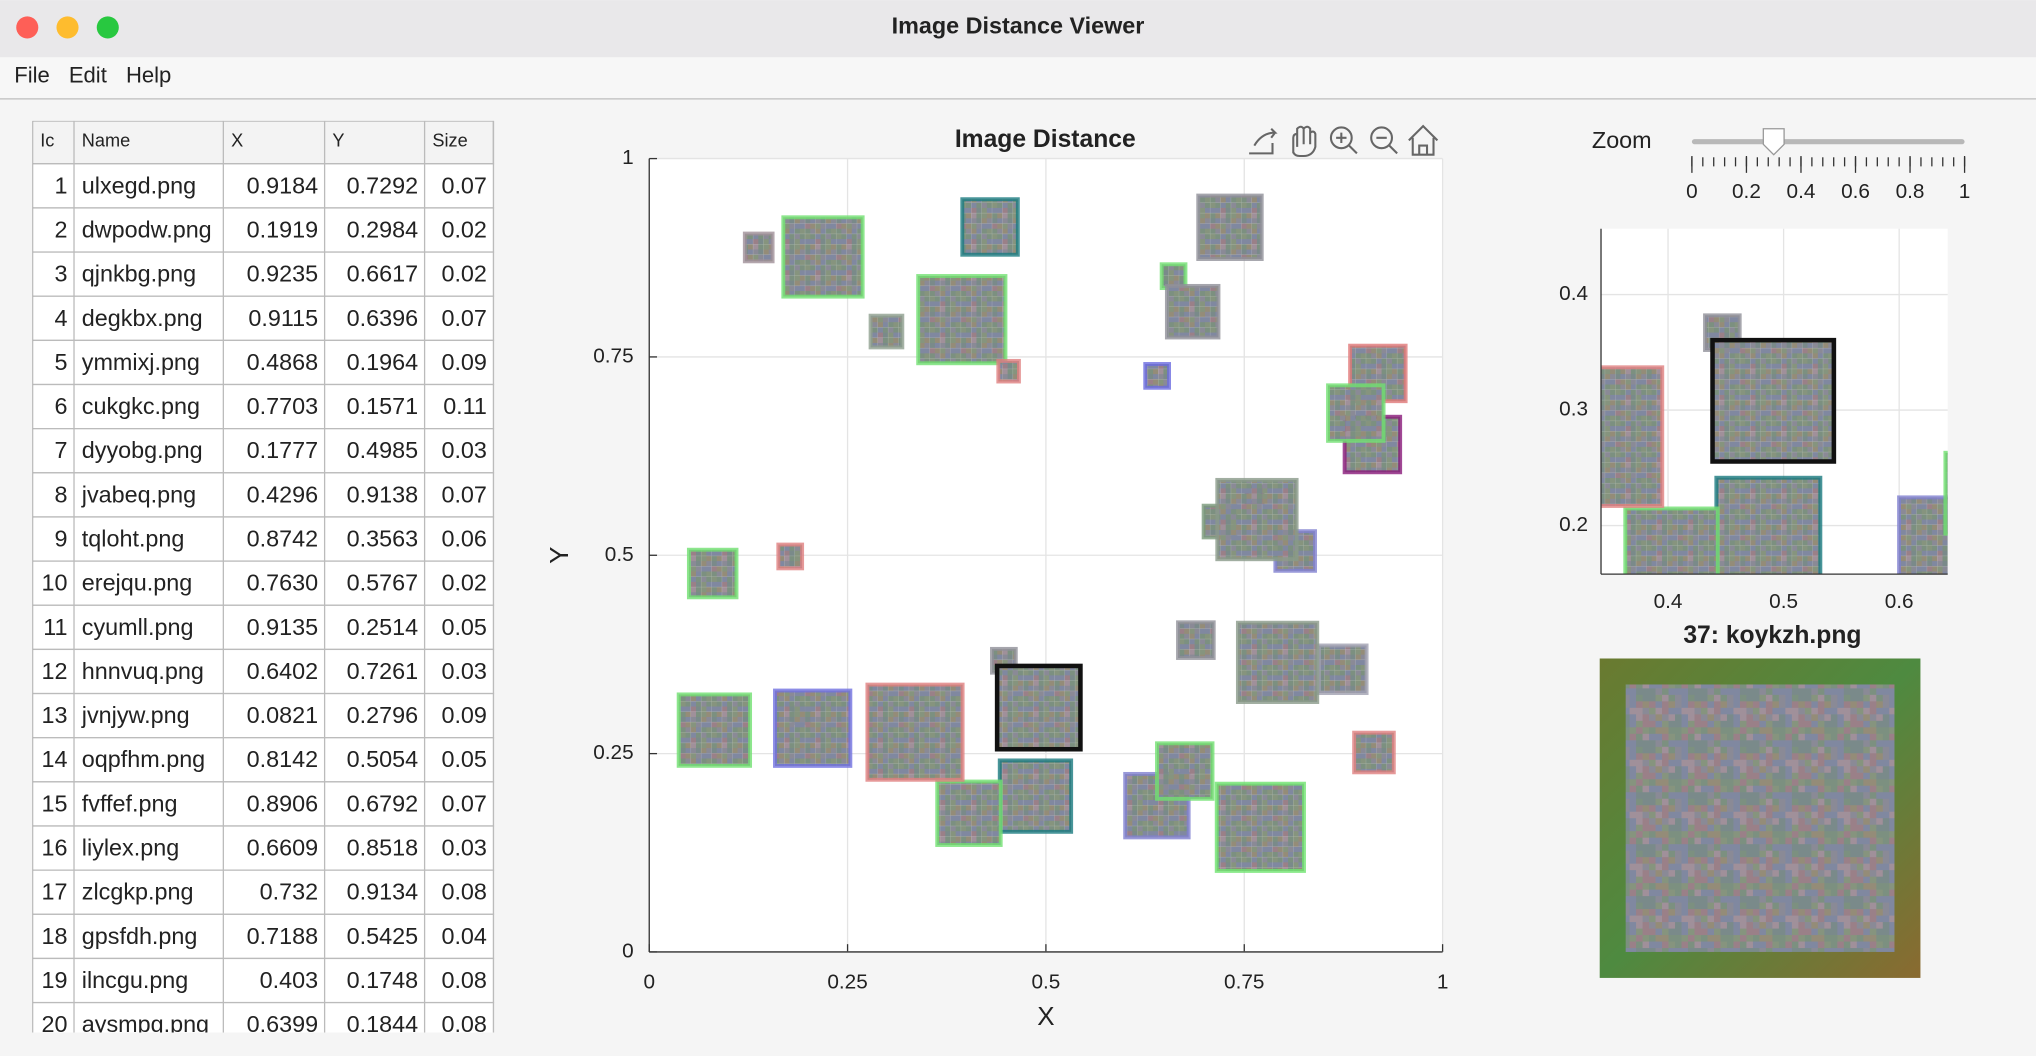  I want to click on table-cell: 14, so click(55, 759).